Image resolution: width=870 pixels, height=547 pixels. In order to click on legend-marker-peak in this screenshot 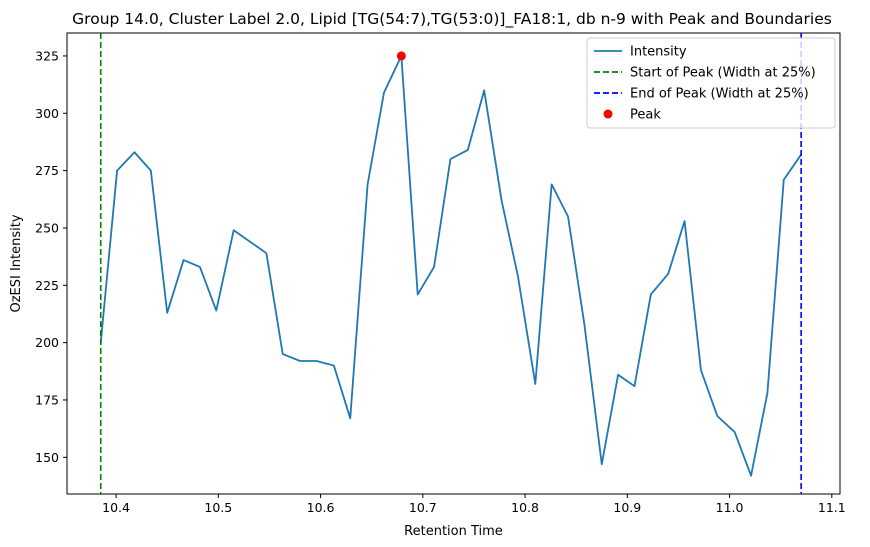, I will do `click(608, 114)`.